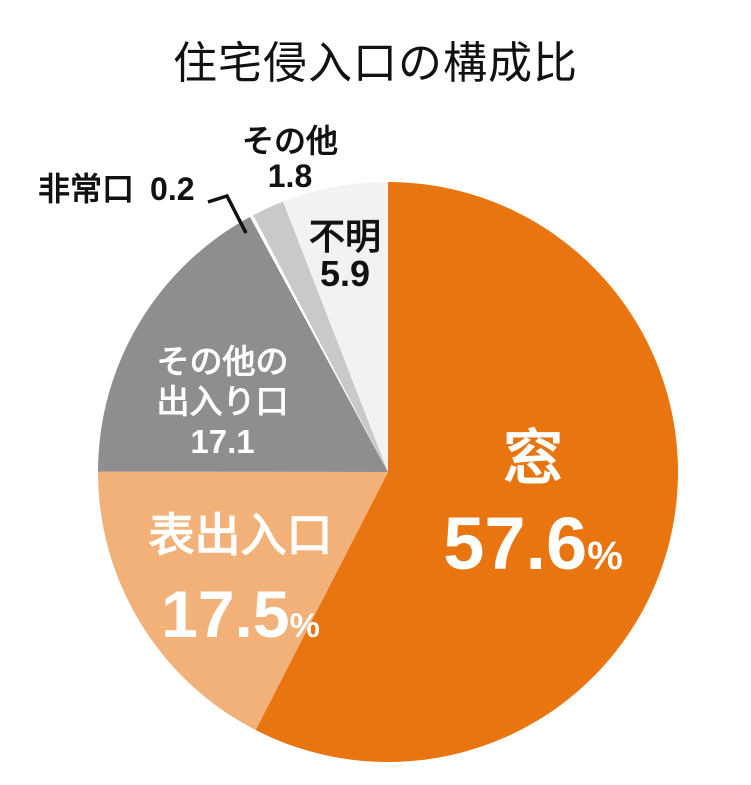  I want to click on slice-label-text: 非常口, so click(86, 189).